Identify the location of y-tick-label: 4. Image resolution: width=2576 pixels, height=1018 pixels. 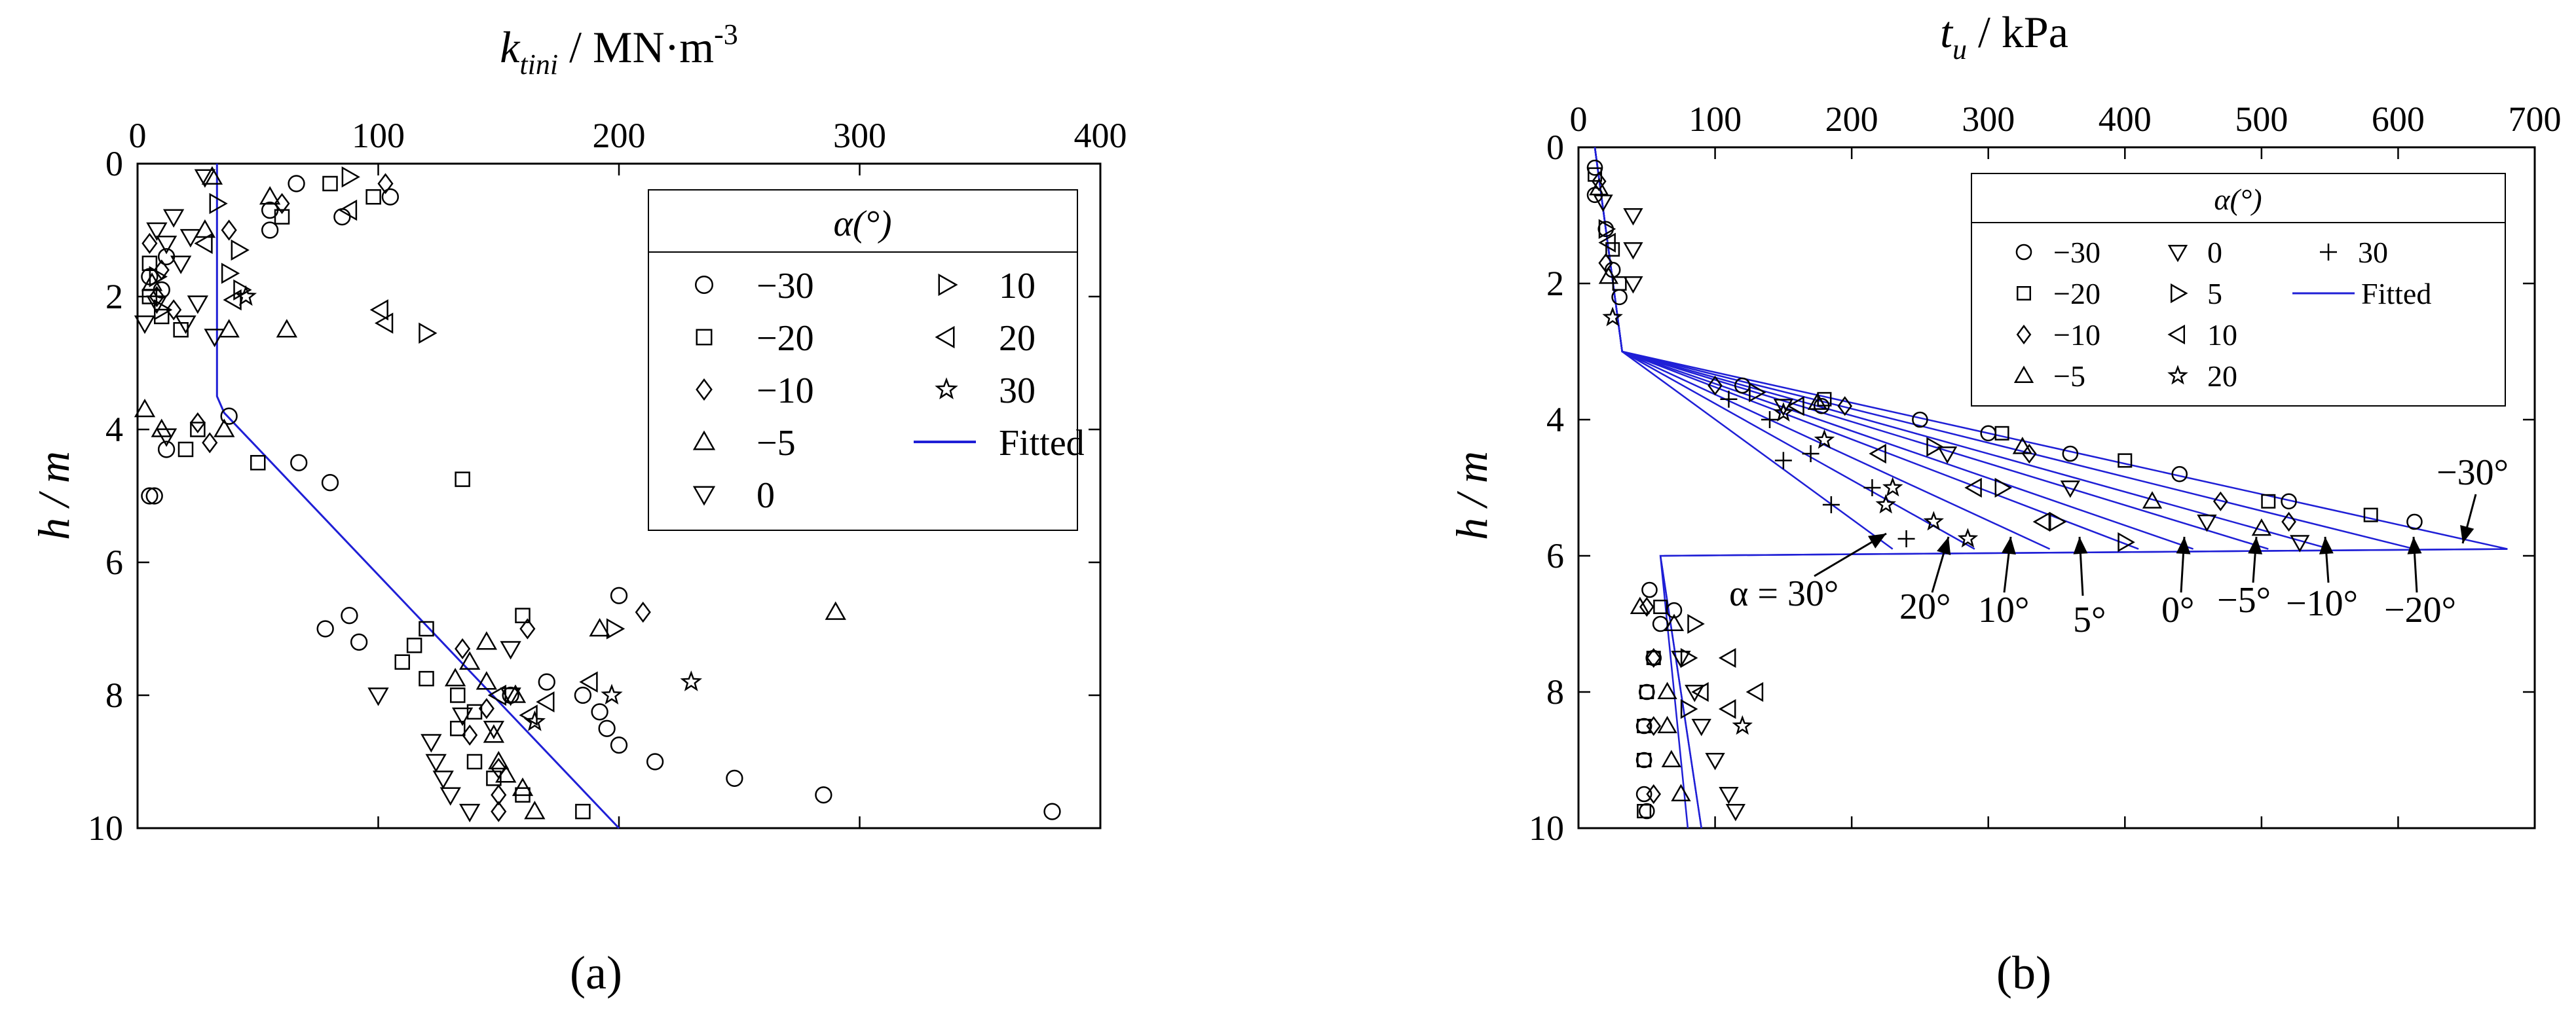
(114, 429).